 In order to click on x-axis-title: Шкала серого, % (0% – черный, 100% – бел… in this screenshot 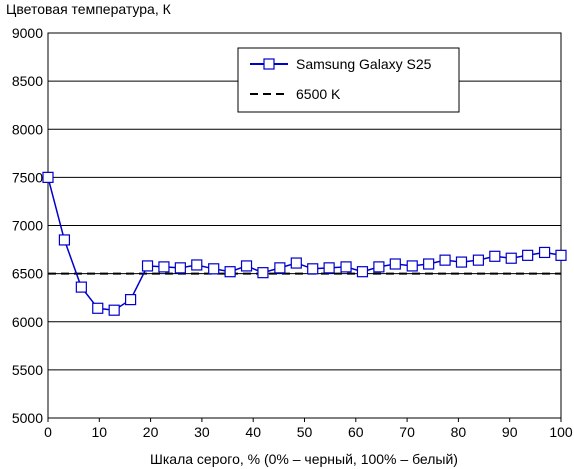, I will do `click(304, 459)`.